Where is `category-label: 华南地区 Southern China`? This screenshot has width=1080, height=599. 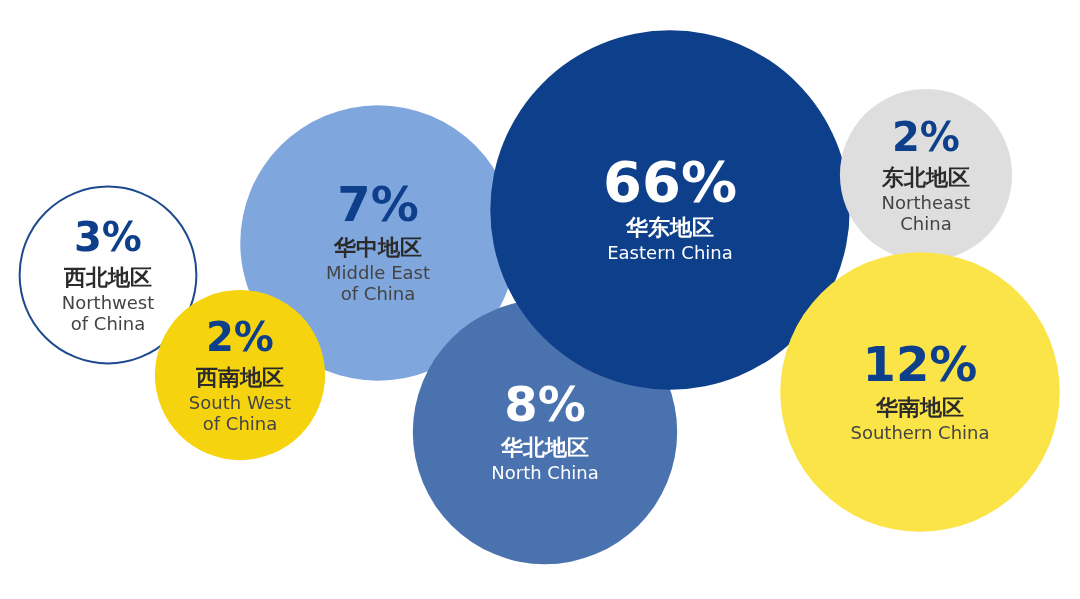
category-label: 华南地区 Southern China is located at coordinates (920, 418).